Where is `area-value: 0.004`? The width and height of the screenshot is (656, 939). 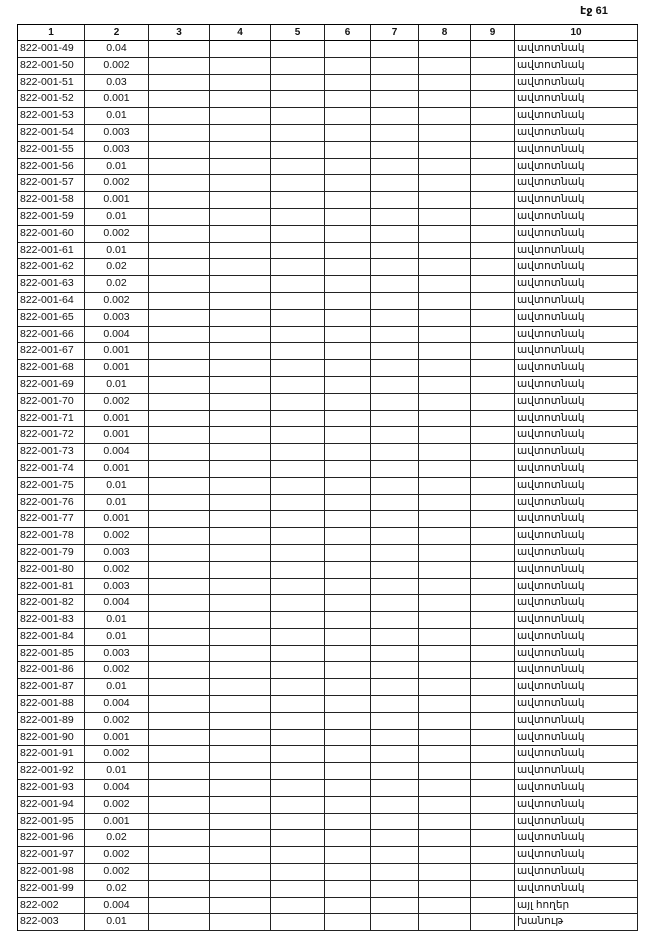 area-value: 0.004 is located at coordinates (117, 704).